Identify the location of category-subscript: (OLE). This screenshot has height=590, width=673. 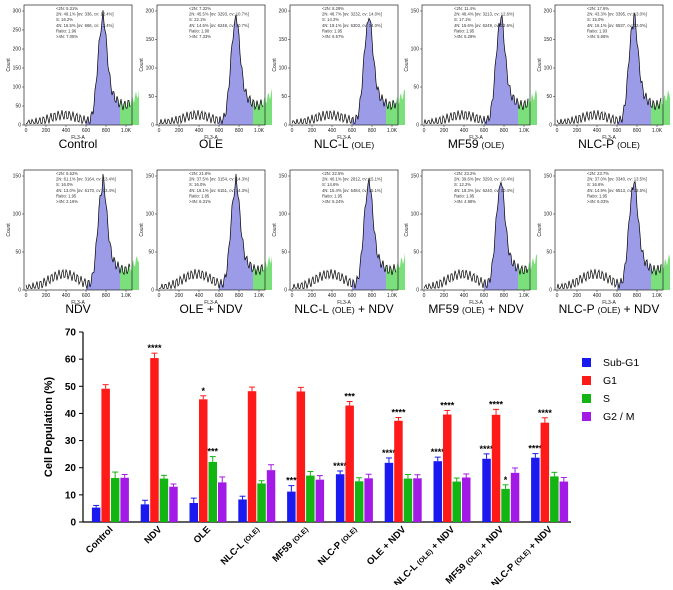
(252, 535).